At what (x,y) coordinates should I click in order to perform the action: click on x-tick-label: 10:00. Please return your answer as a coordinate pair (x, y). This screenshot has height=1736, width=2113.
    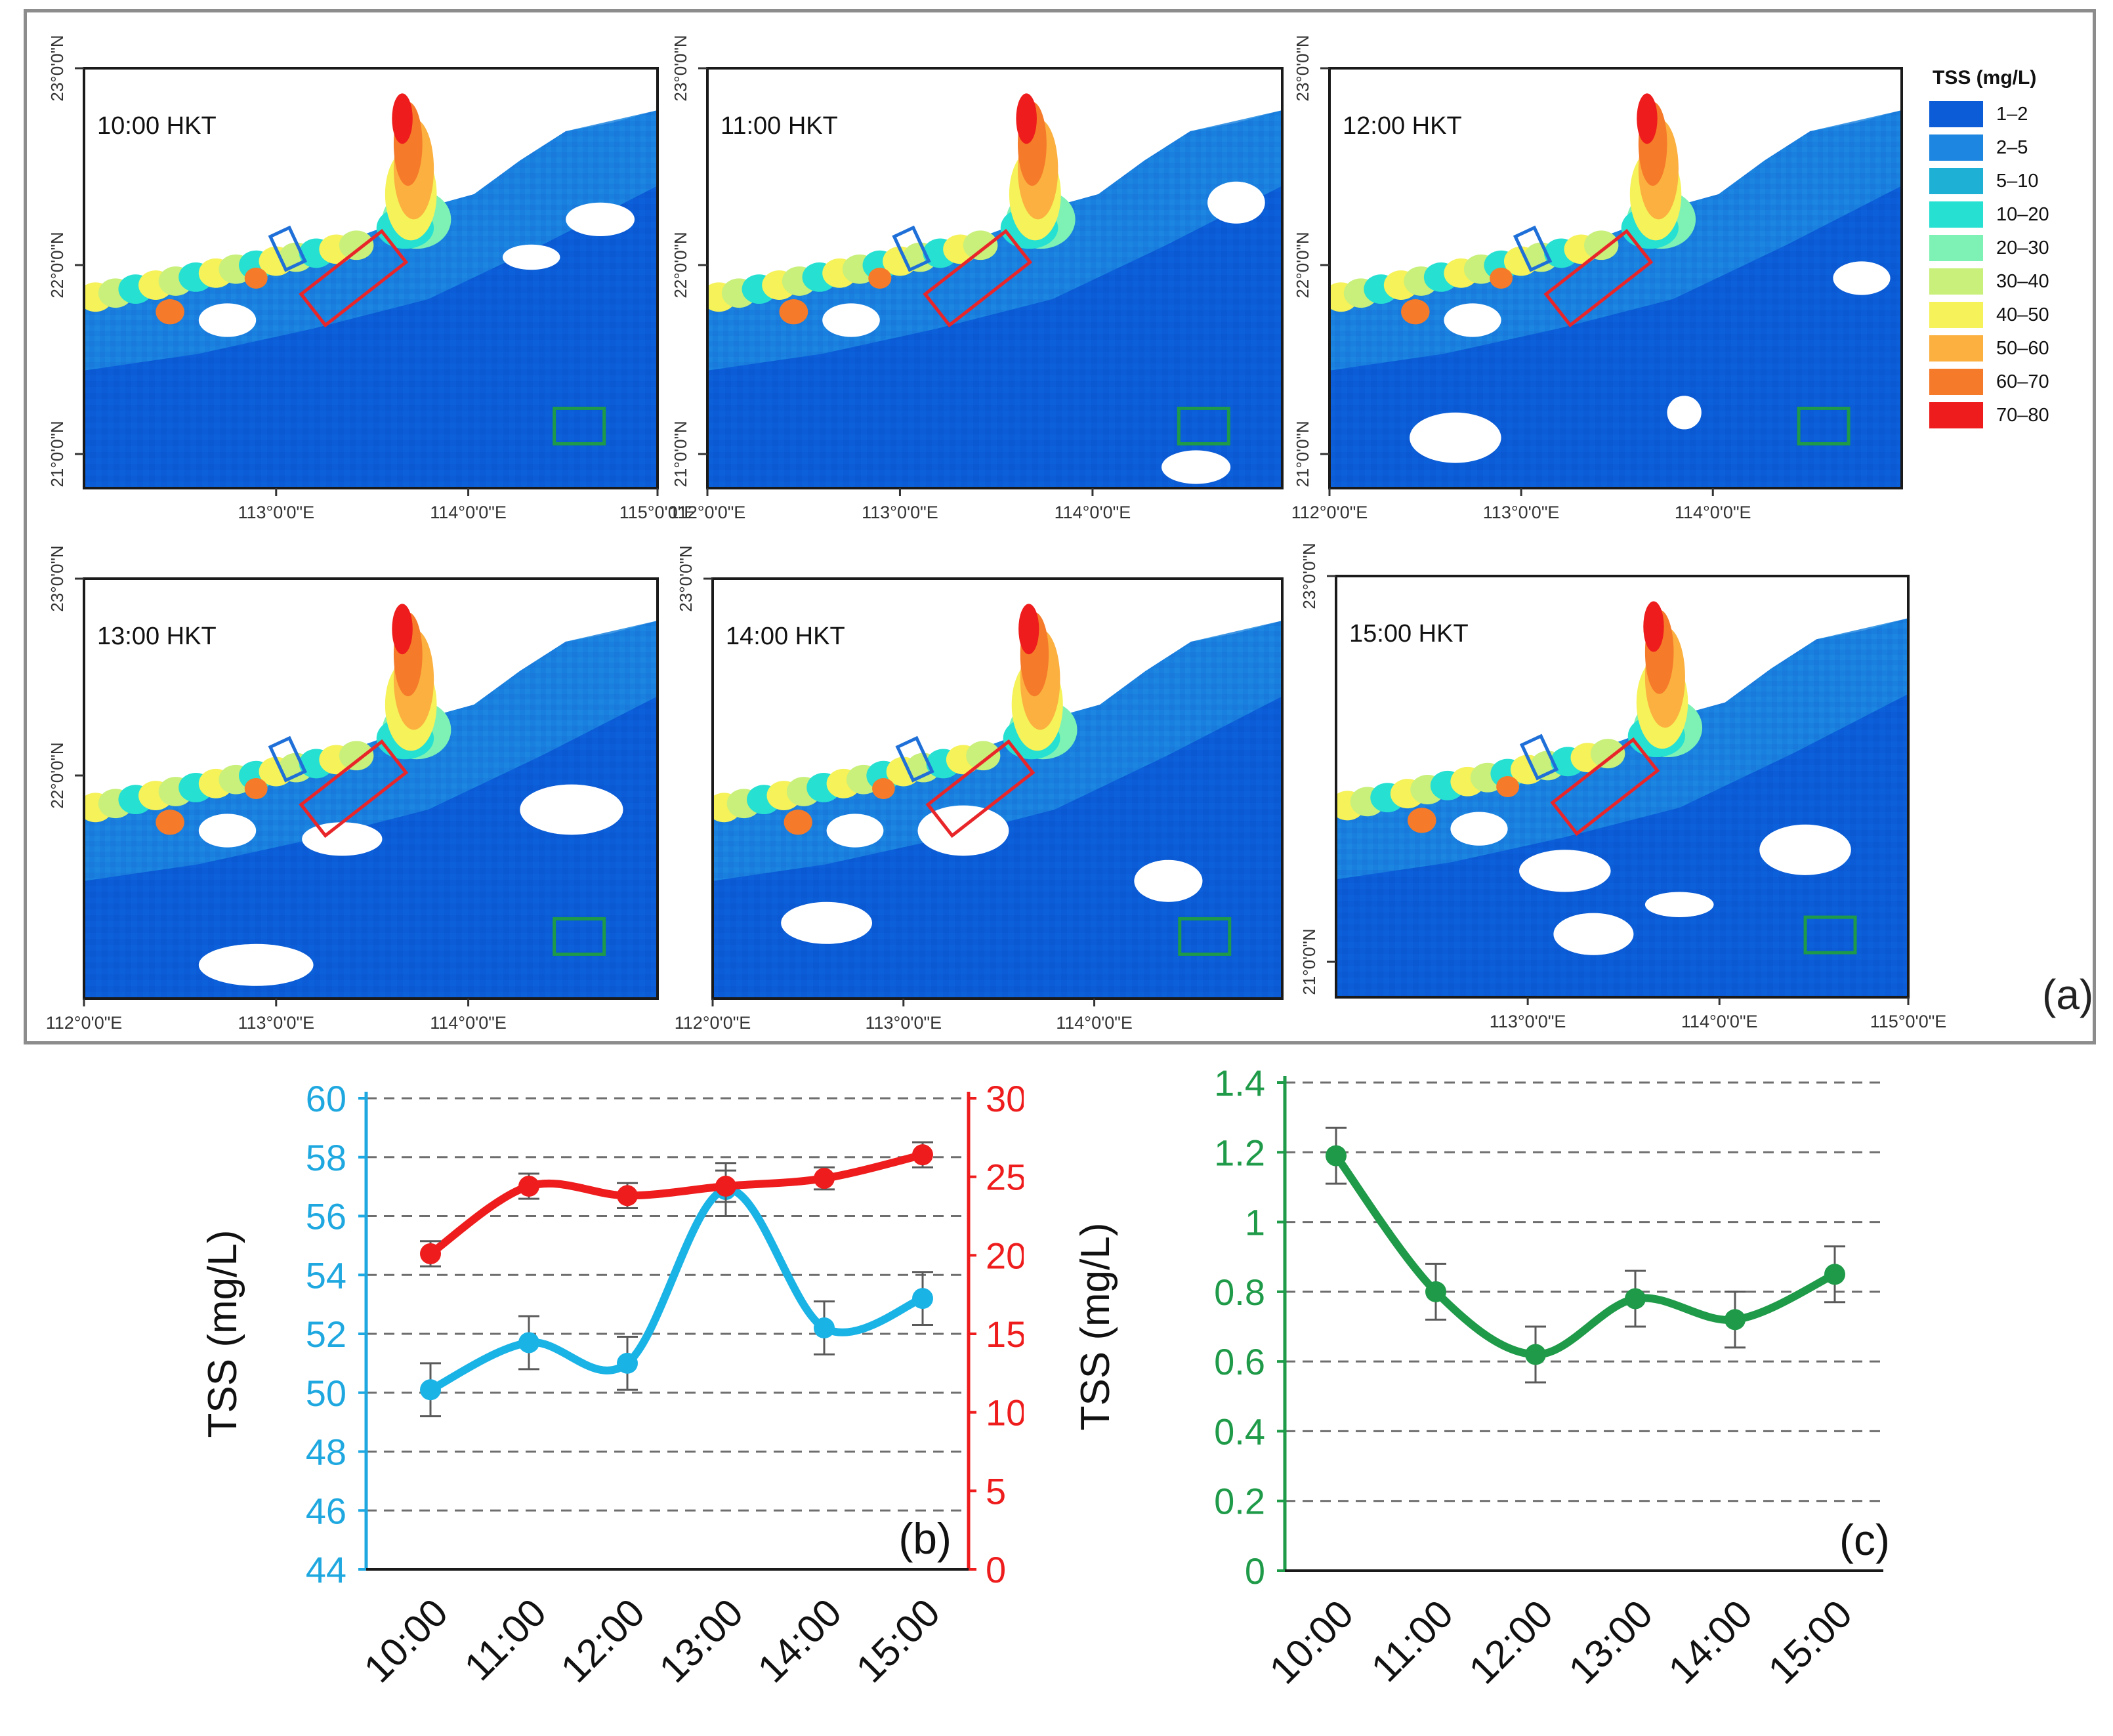
    Looking at the image, I should click on (1311, 1642).